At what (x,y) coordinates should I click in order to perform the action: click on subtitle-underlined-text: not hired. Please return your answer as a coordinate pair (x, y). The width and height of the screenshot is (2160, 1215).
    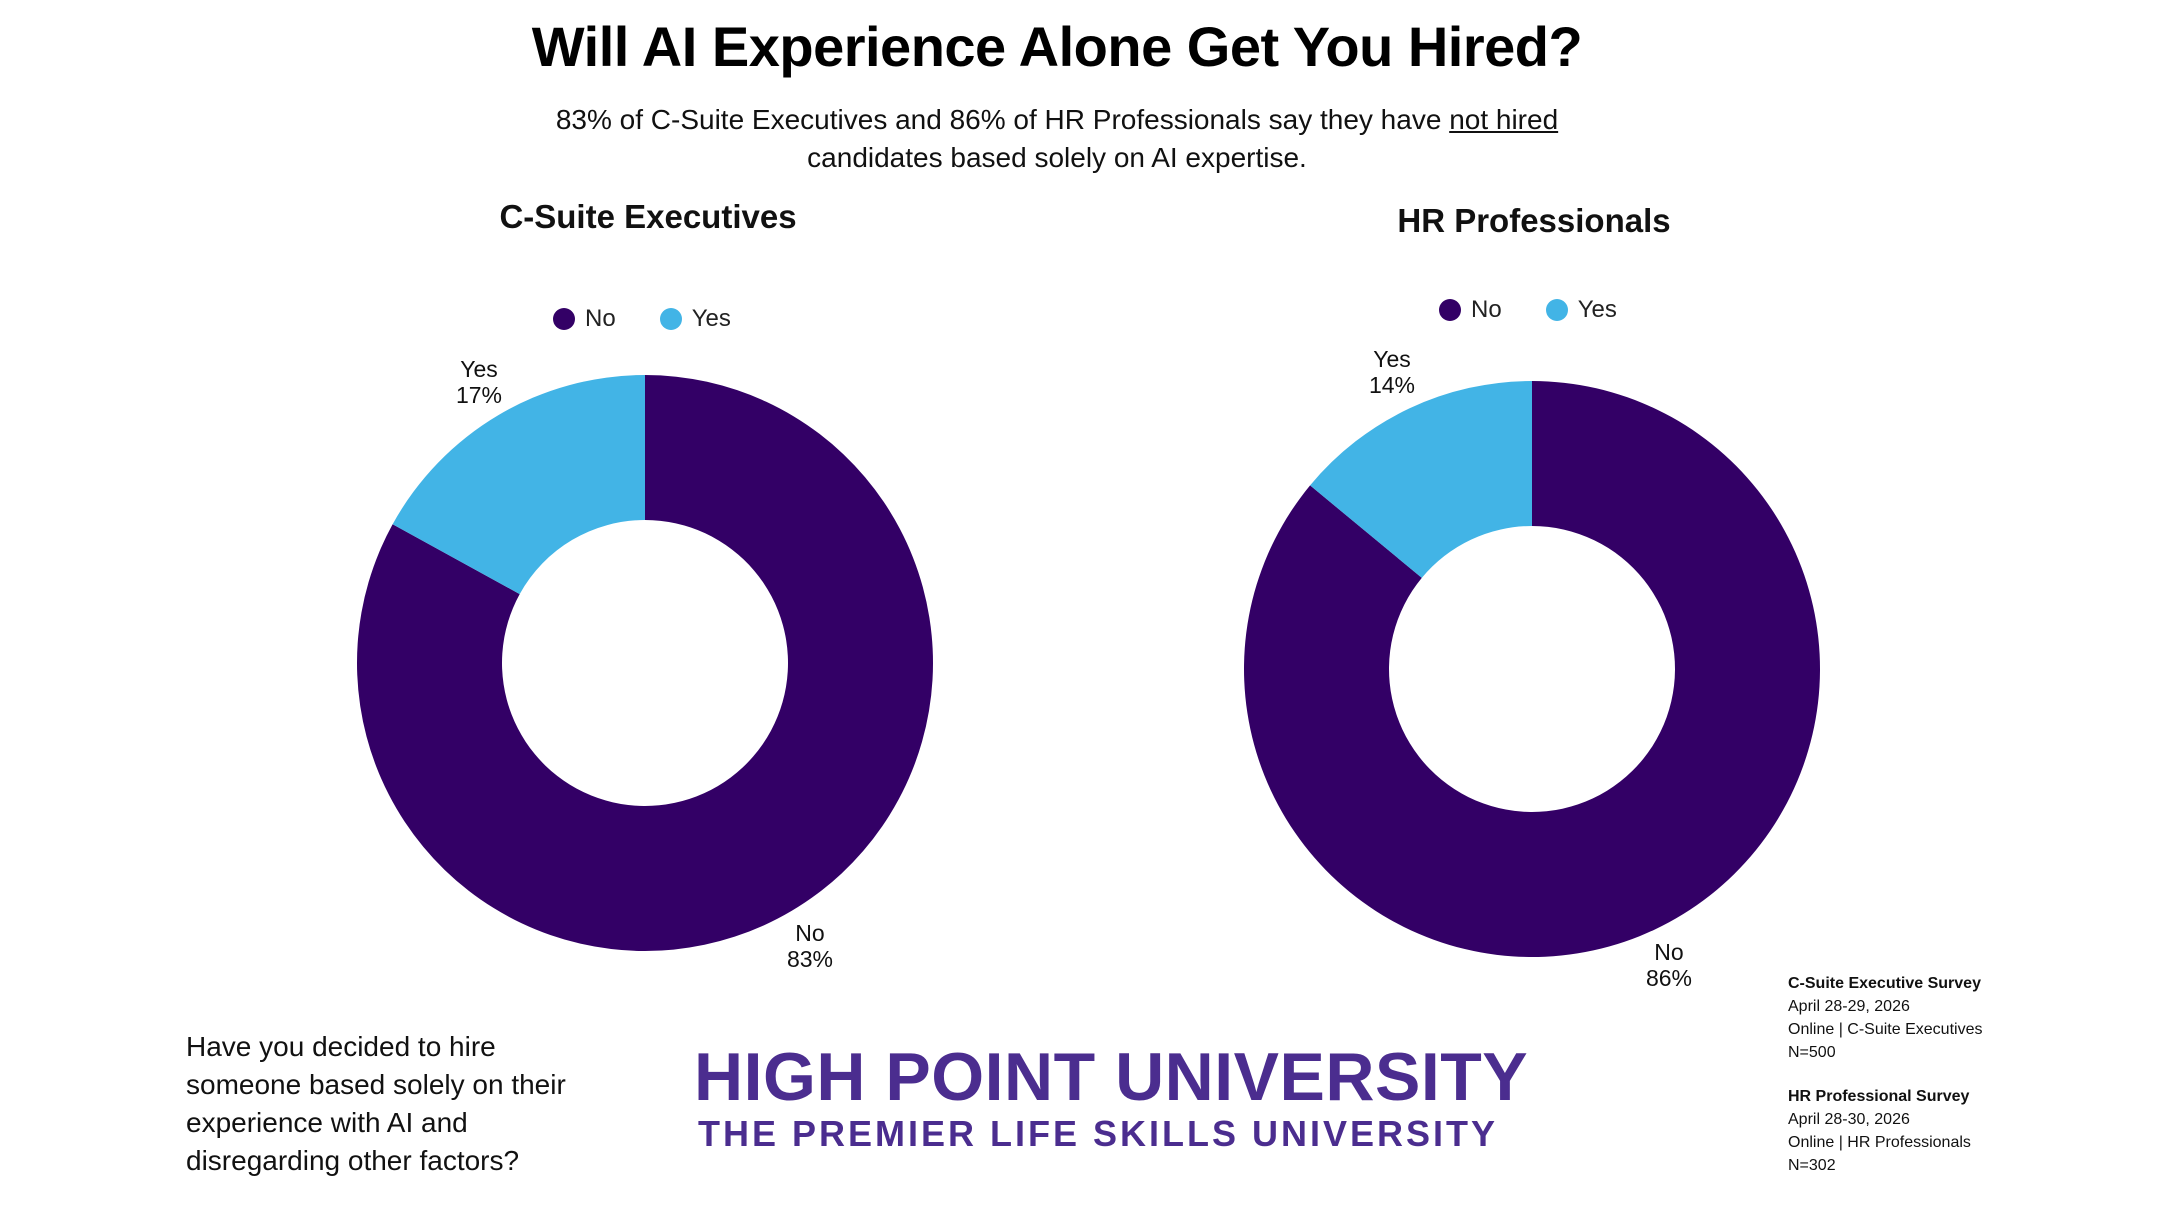
    Looking at the image, I should click on (1504, 119).